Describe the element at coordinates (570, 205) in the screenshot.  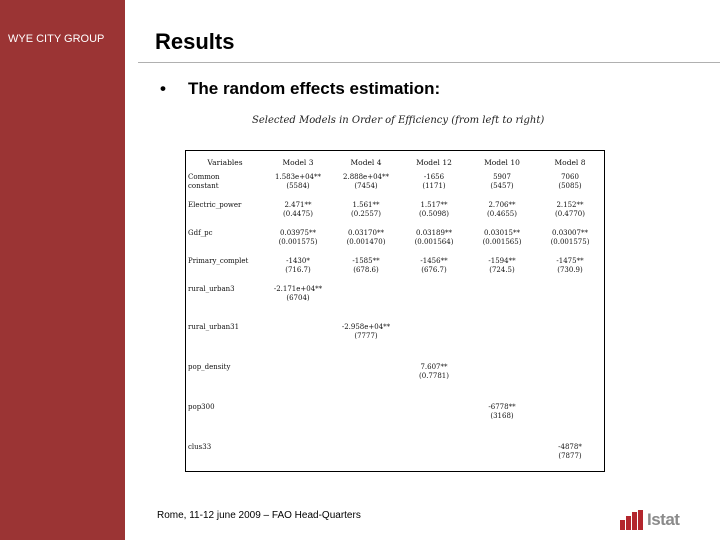
I see `coefficient-value: 2.152**` at that location.